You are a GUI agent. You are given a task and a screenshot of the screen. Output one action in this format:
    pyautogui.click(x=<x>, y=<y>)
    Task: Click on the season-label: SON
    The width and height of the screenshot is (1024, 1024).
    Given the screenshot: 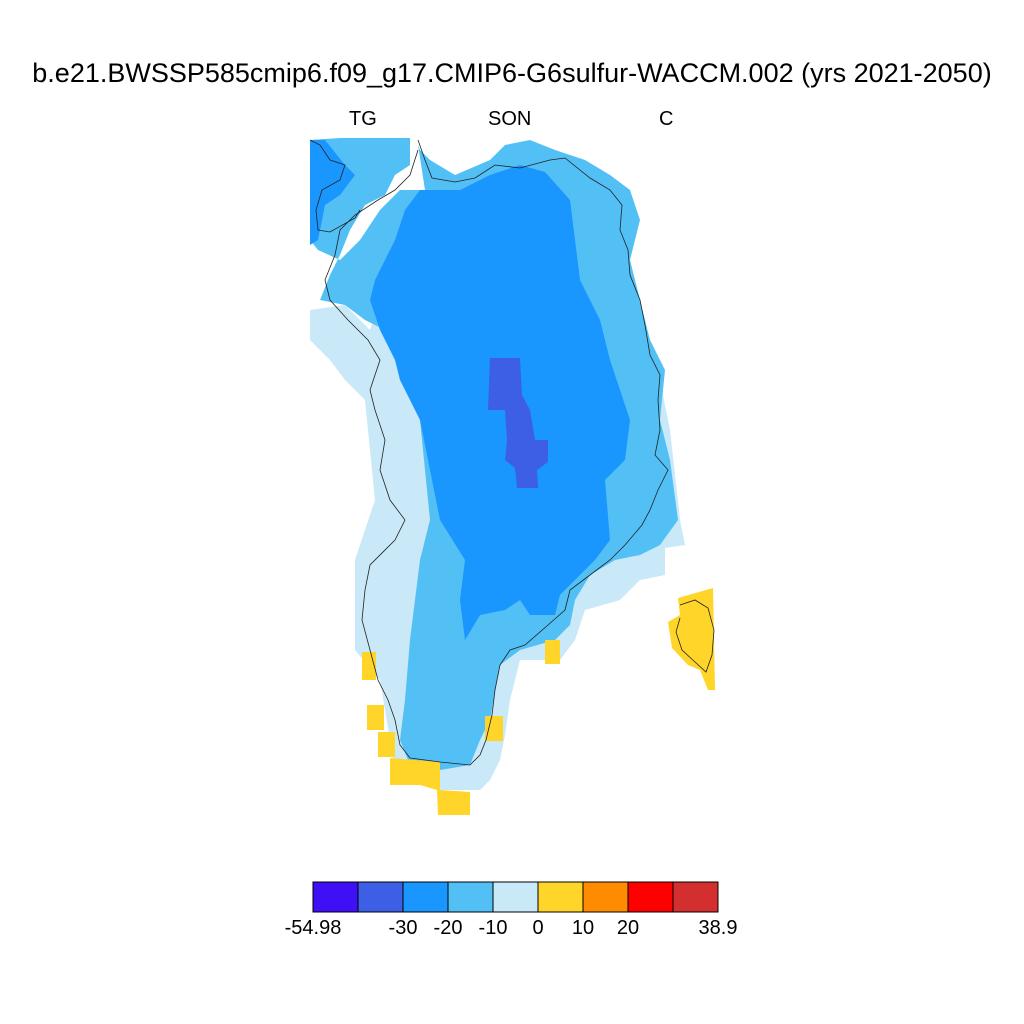 What is the action you would take?
    pyautogui.click(x=510, y=119)
    